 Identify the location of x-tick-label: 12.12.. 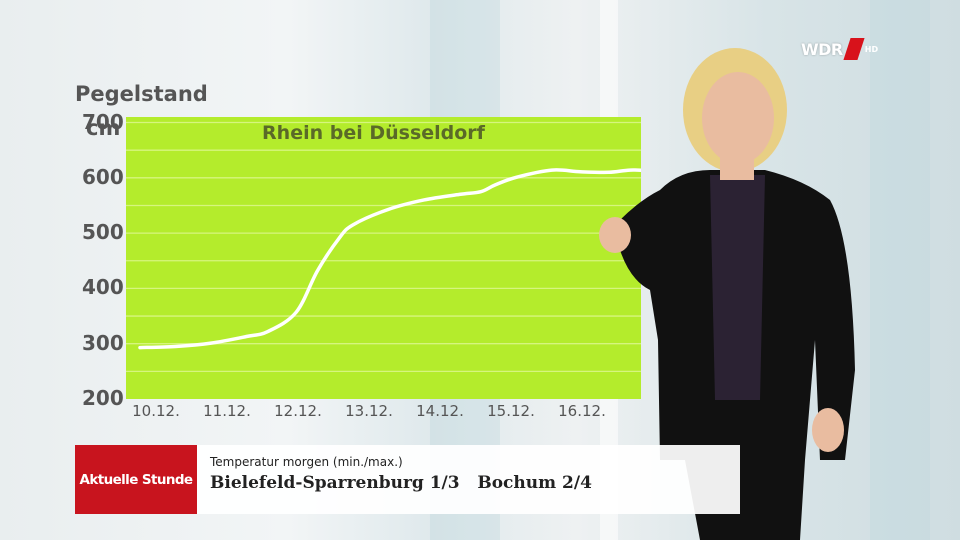
(298, 411).